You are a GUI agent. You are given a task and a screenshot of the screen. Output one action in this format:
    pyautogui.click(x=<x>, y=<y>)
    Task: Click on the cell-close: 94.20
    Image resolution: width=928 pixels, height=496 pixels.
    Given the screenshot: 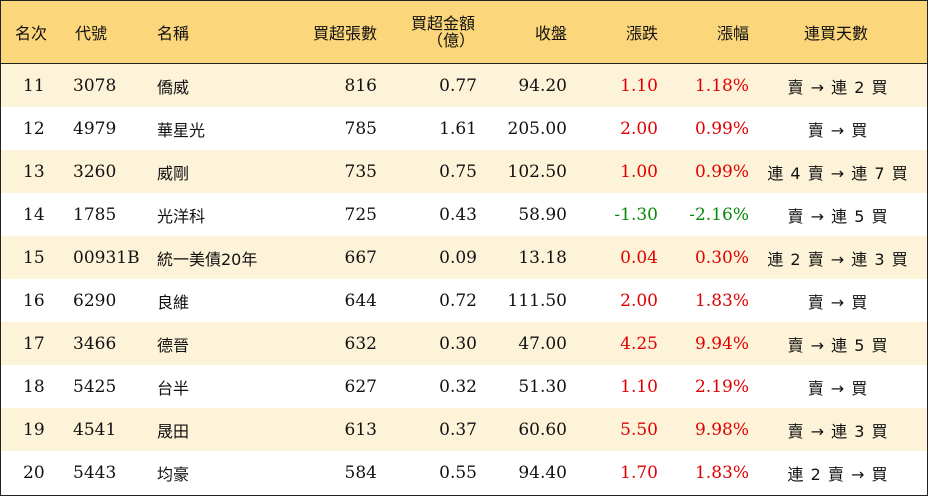 What is the action you would take?
    pyautogui.click(x=542, y=85)
    